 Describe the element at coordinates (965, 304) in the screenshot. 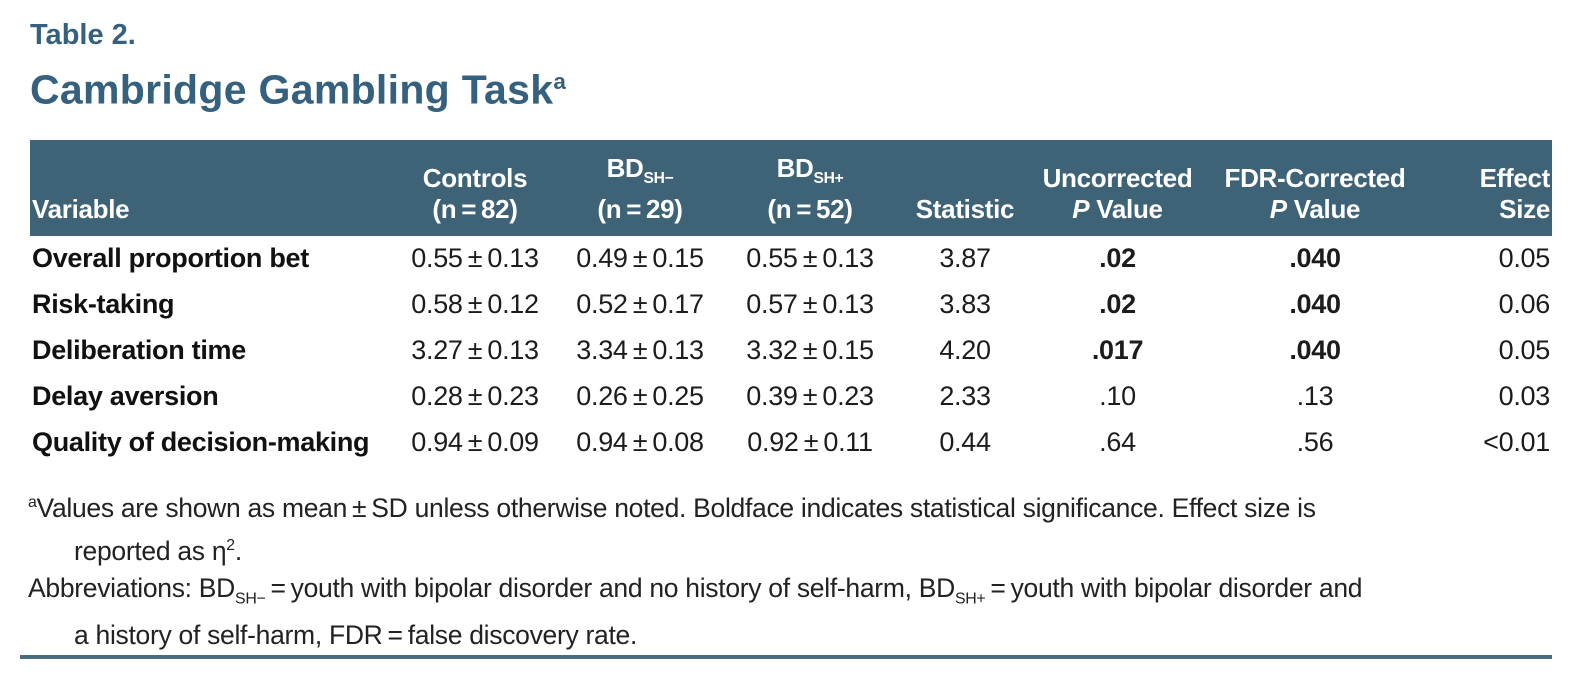

I see `cell-statistic: 3.83` at that location.